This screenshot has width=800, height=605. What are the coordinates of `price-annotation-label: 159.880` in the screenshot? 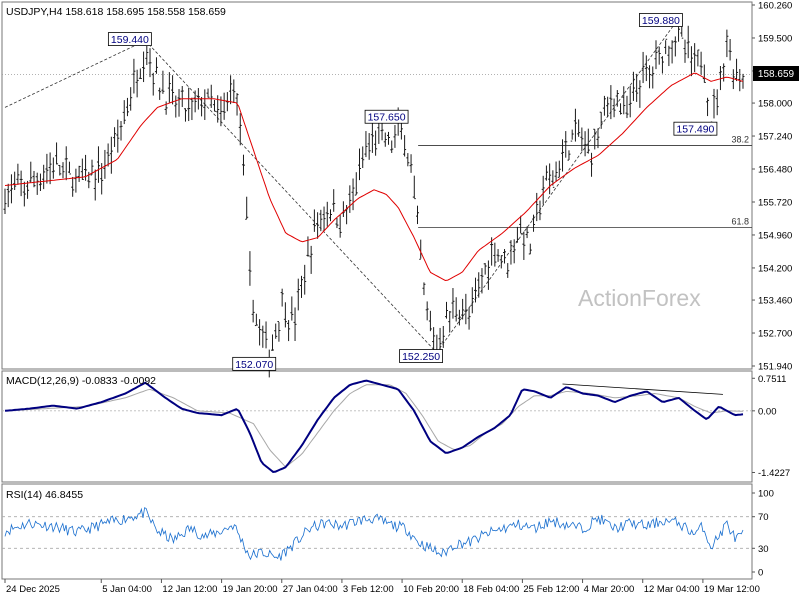 It's located at (661, 21).